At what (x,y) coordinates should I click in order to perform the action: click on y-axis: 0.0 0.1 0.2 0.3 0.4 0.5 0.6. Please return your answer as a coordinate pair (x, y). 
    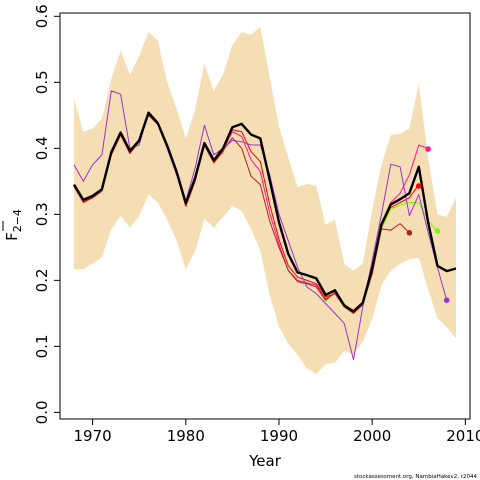
    Looking at the image, I should click on (46, 214).